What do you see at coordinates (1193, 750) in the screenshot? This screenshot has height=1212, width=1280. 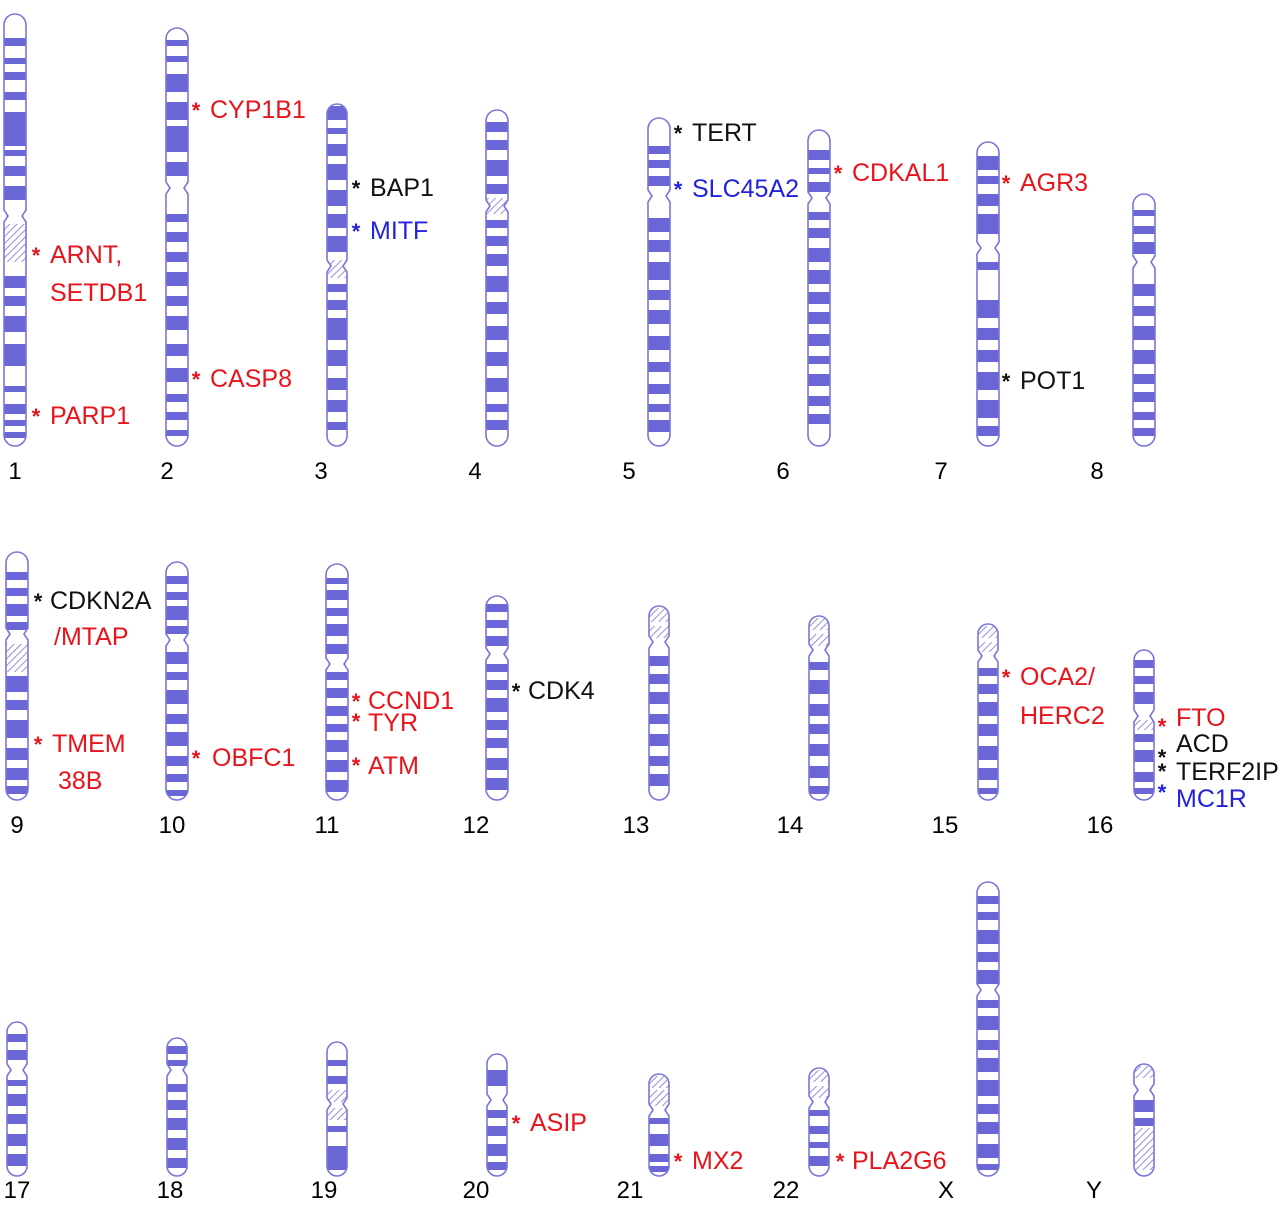 I see `gene-marker-acd: * ACD` at bounding box center [1193, 750].